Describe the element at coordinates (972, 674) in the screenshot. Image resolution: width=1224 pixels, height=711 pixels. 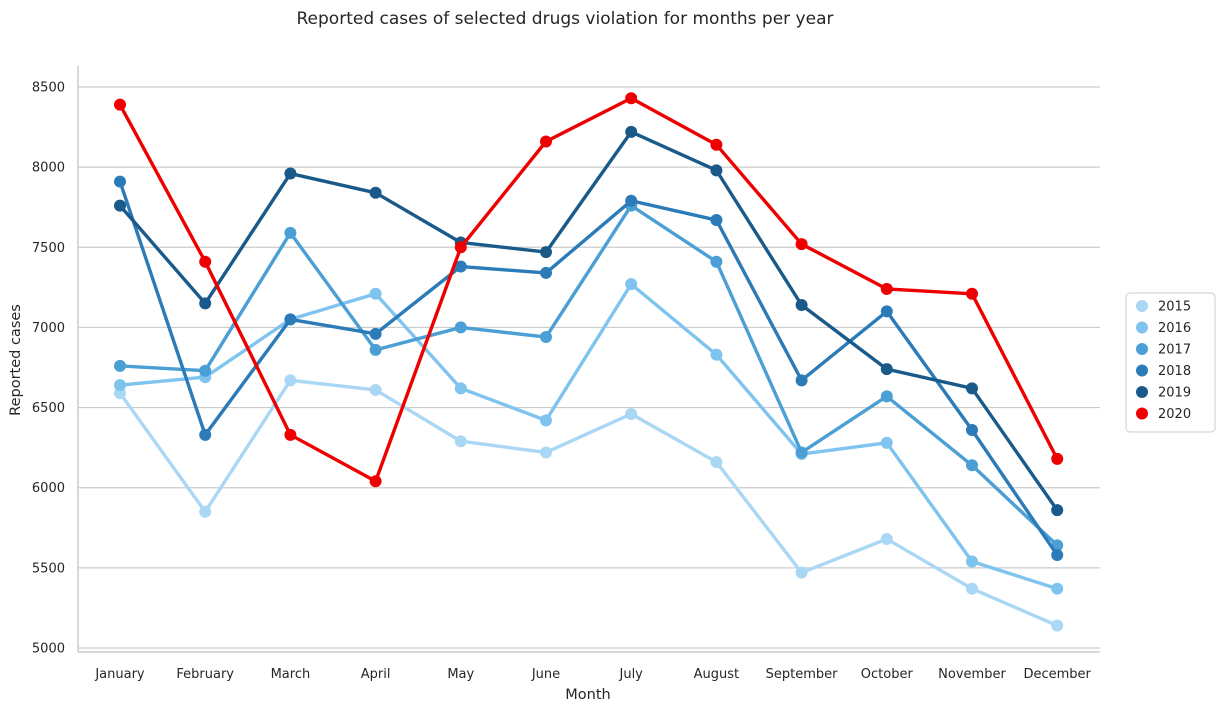
I see `x-tick-label: November` at that location.